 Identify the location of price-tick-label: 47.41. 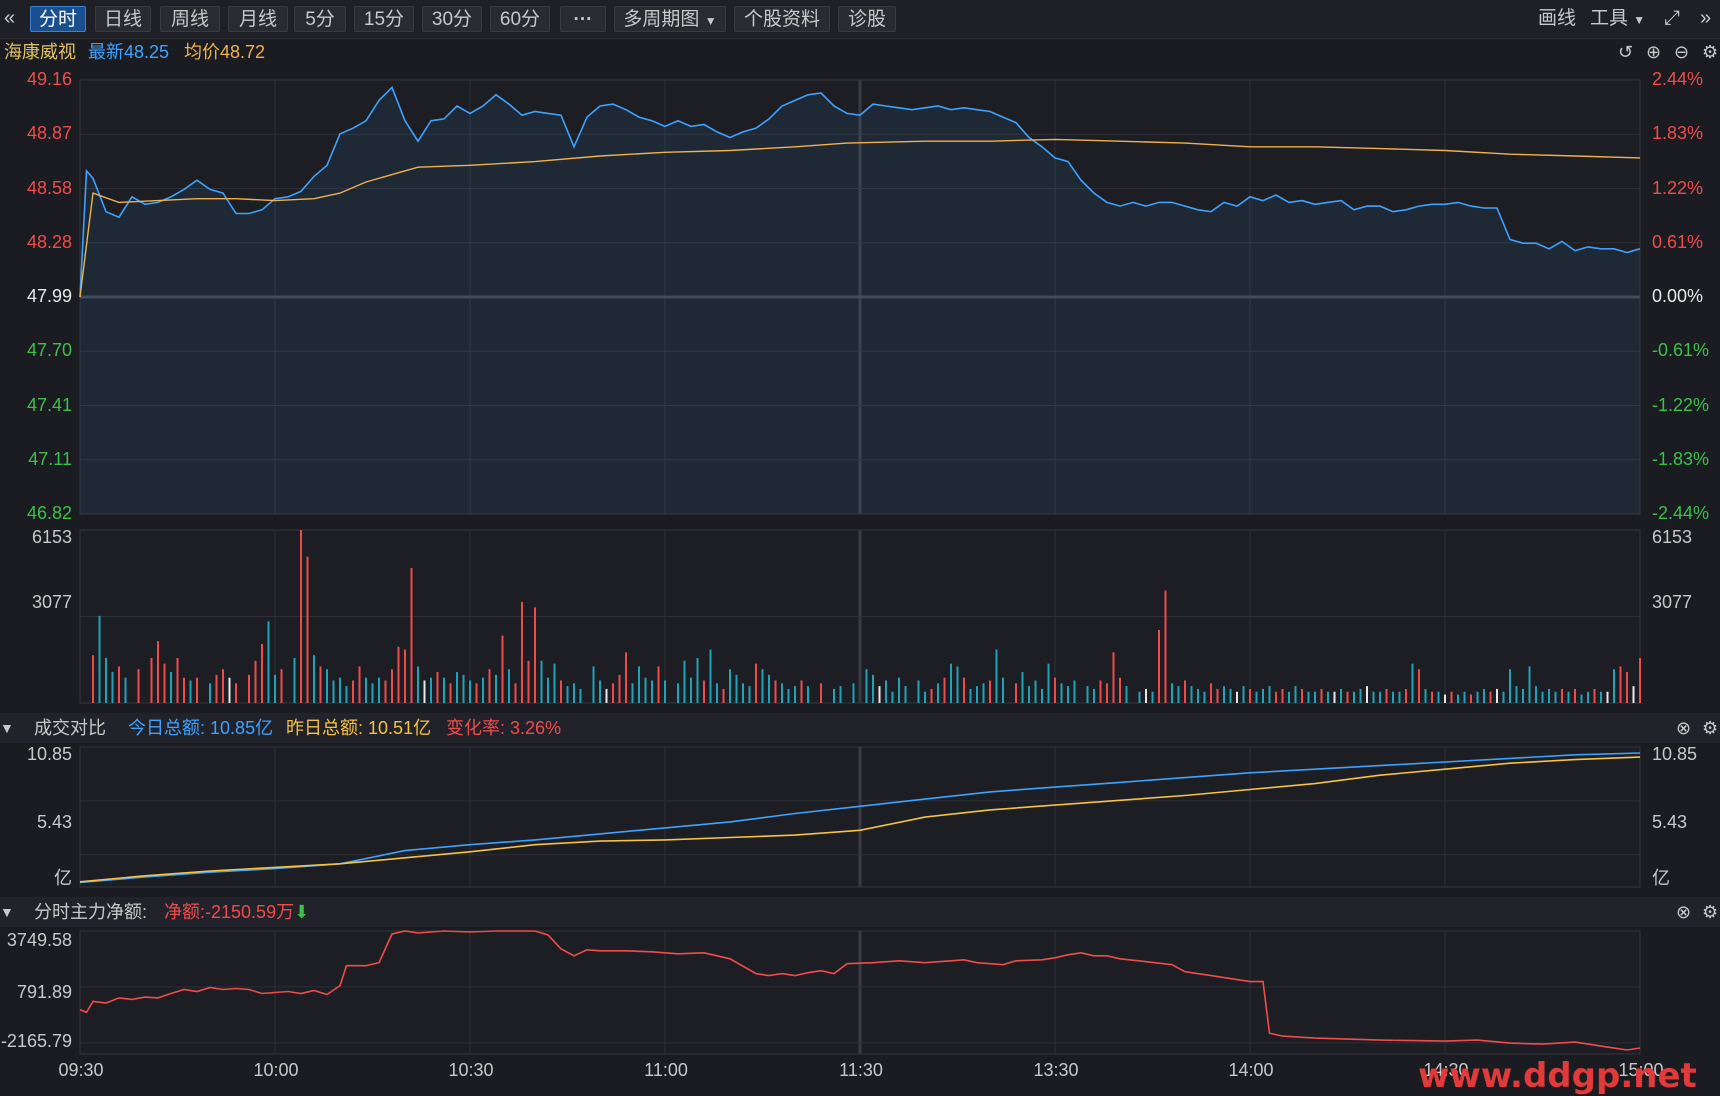
(49, 404).